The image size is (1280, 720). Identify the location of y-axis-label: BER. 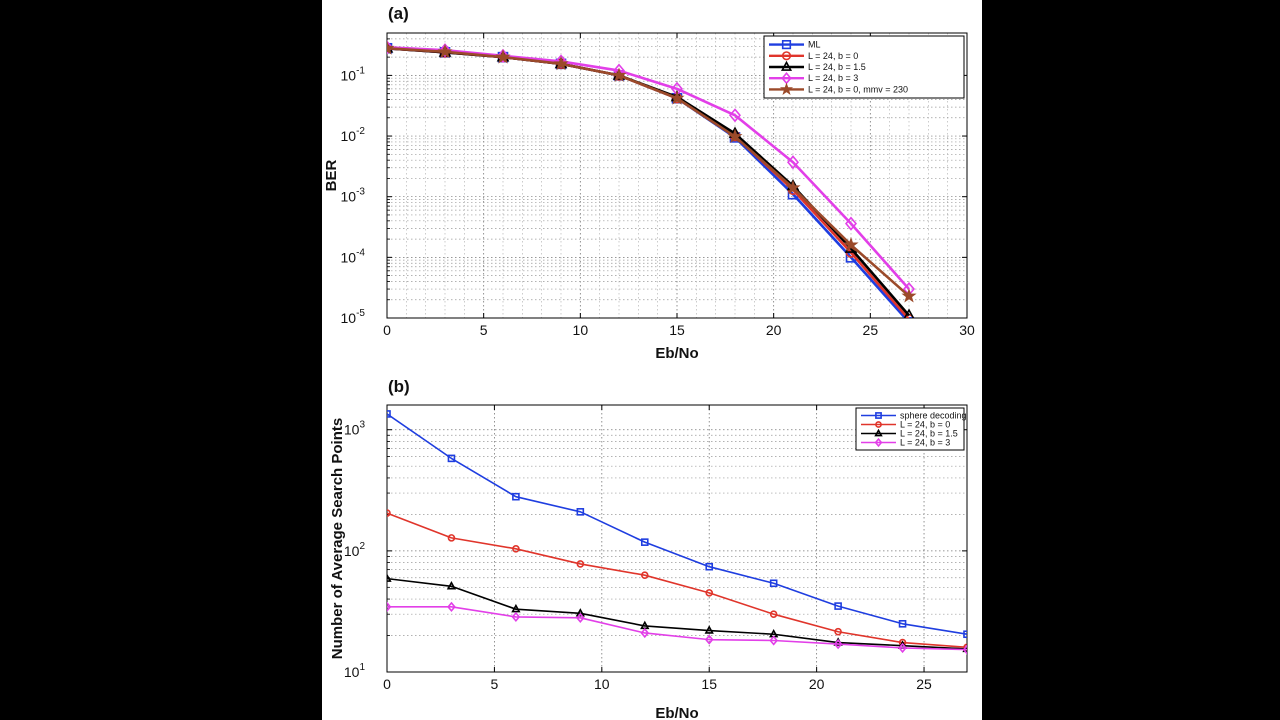
(331, 175).